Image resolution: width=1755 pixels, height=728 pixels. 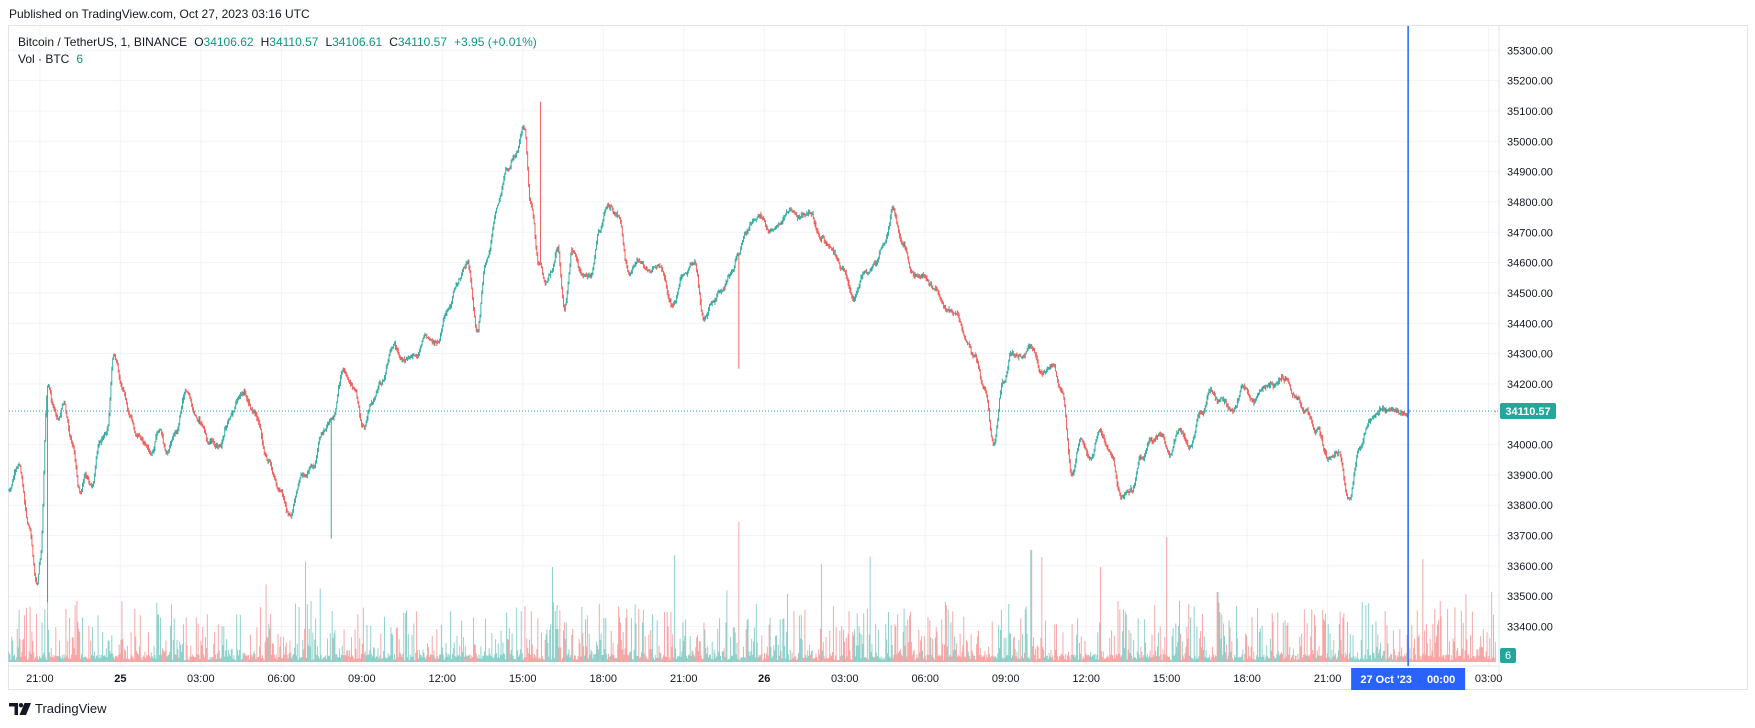 What do you see at coordinates (265, 42) in the screenshot?
I see `high-label: H` at bounding box center [265, 42].